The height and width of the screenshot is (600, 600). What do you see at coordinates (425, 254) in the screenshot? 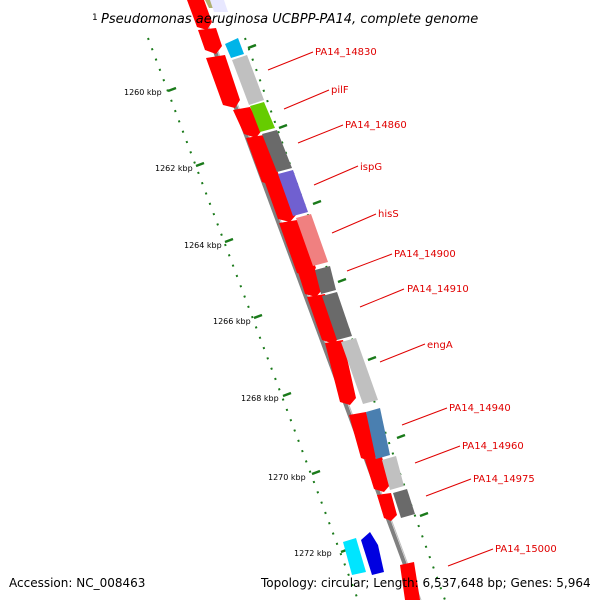
I see `gene-label: PA14_14900` at bounding box center [425, 254].